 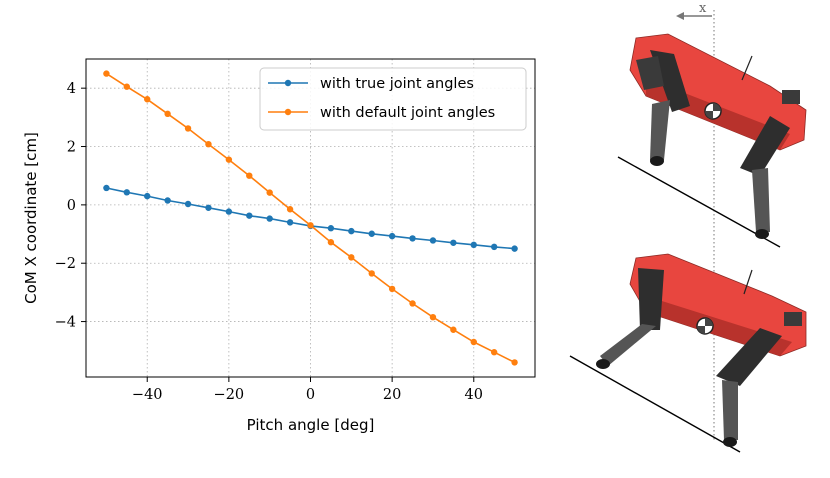 I want to click on robot-top, so click(x=712, y=140).